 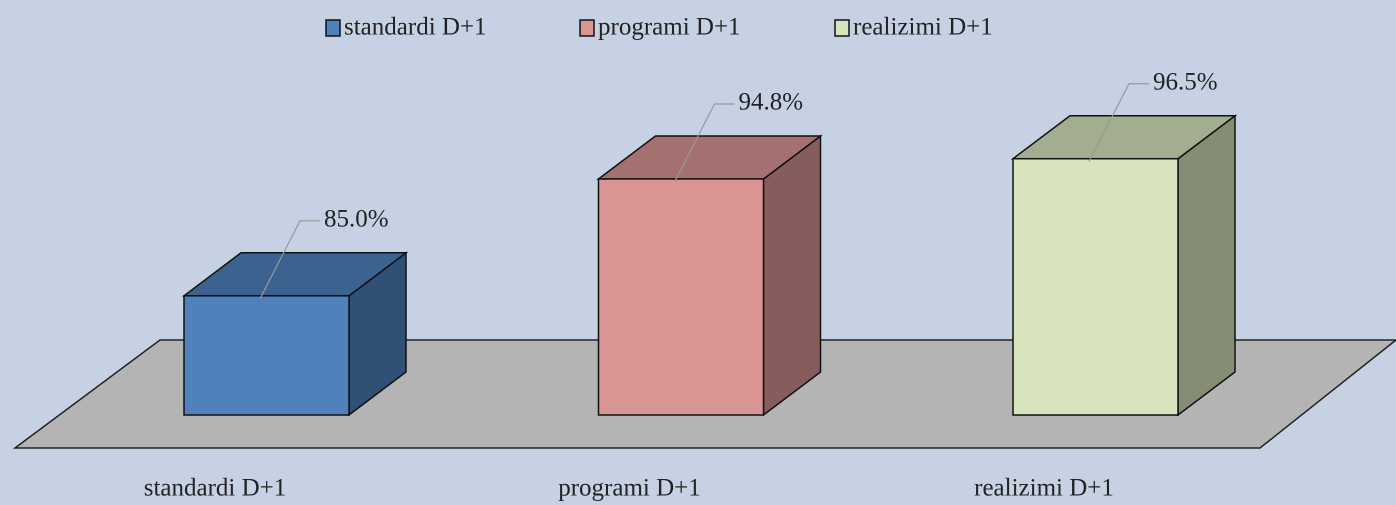 I want to click on legend-label: programi D+1, so click(x=669, y=27).